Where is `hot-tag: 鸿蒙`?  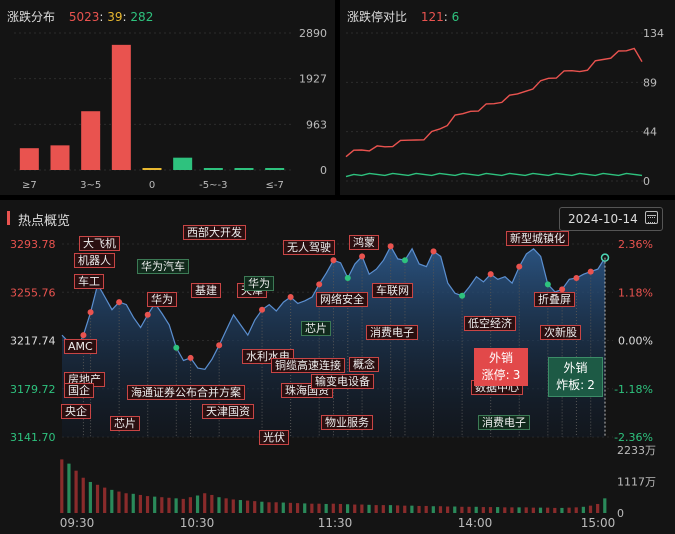
hot-tag: 鸿蒙 is located at coordinates (364, 242).